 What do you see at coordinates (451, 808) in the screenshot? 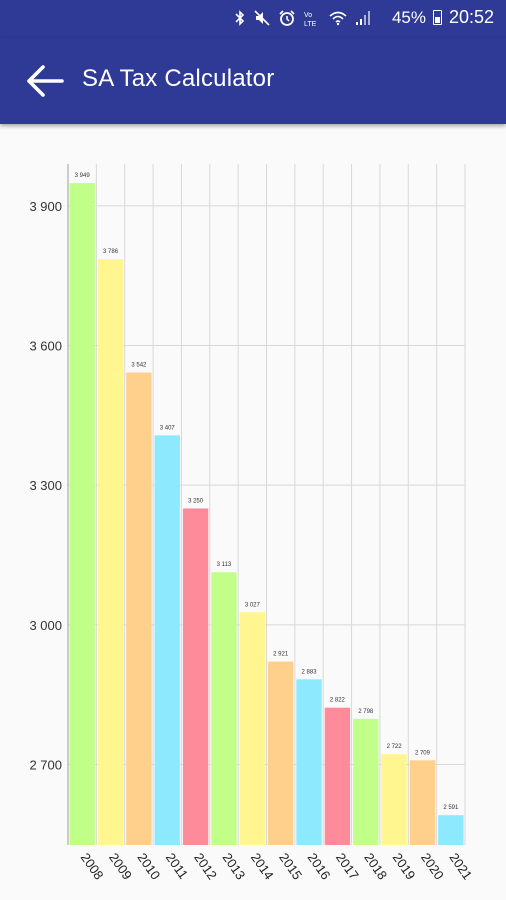
I see `bar-value-label: 2 591` at bounding box center [451, 808].